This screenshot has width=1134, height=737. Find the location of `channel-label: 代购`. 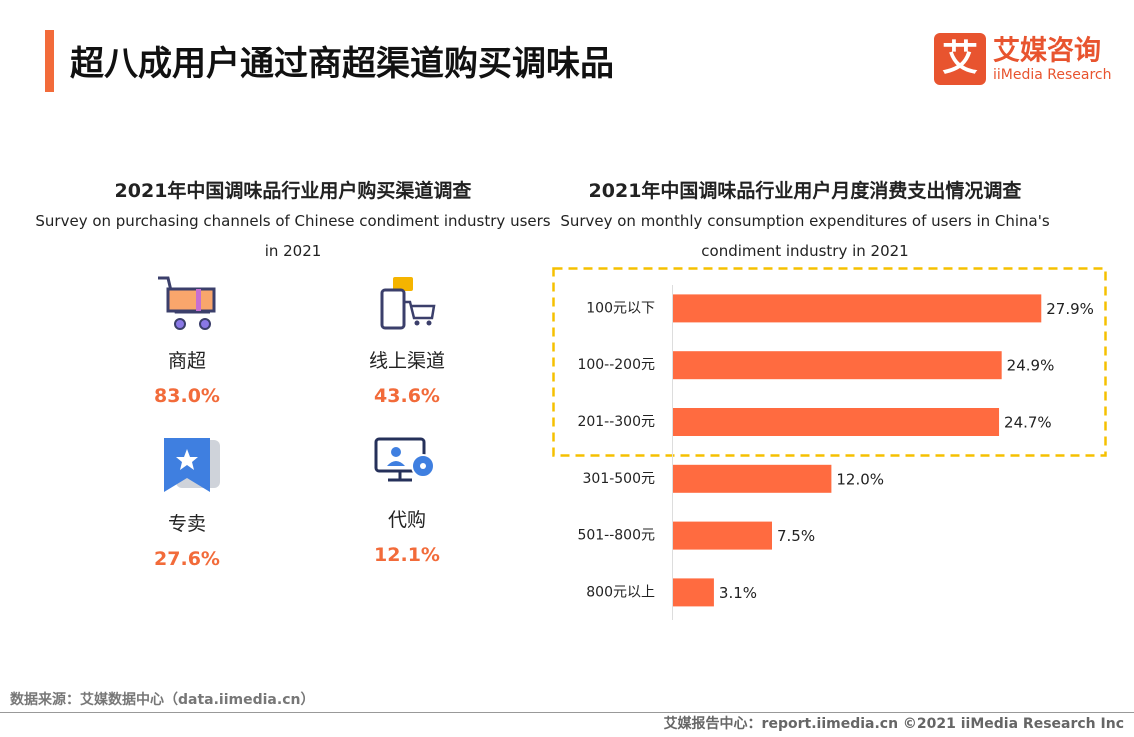

channel-label: 代购 is located at coordinates (406, 520).